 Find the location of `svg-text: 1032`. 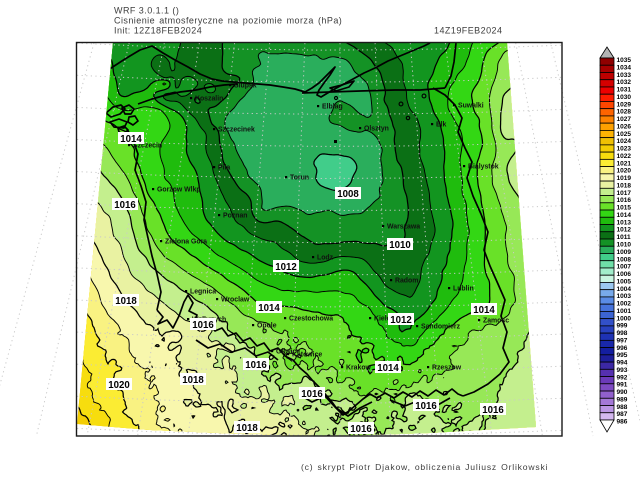

svg-text: 1032 is located at coordinates (624, 82).